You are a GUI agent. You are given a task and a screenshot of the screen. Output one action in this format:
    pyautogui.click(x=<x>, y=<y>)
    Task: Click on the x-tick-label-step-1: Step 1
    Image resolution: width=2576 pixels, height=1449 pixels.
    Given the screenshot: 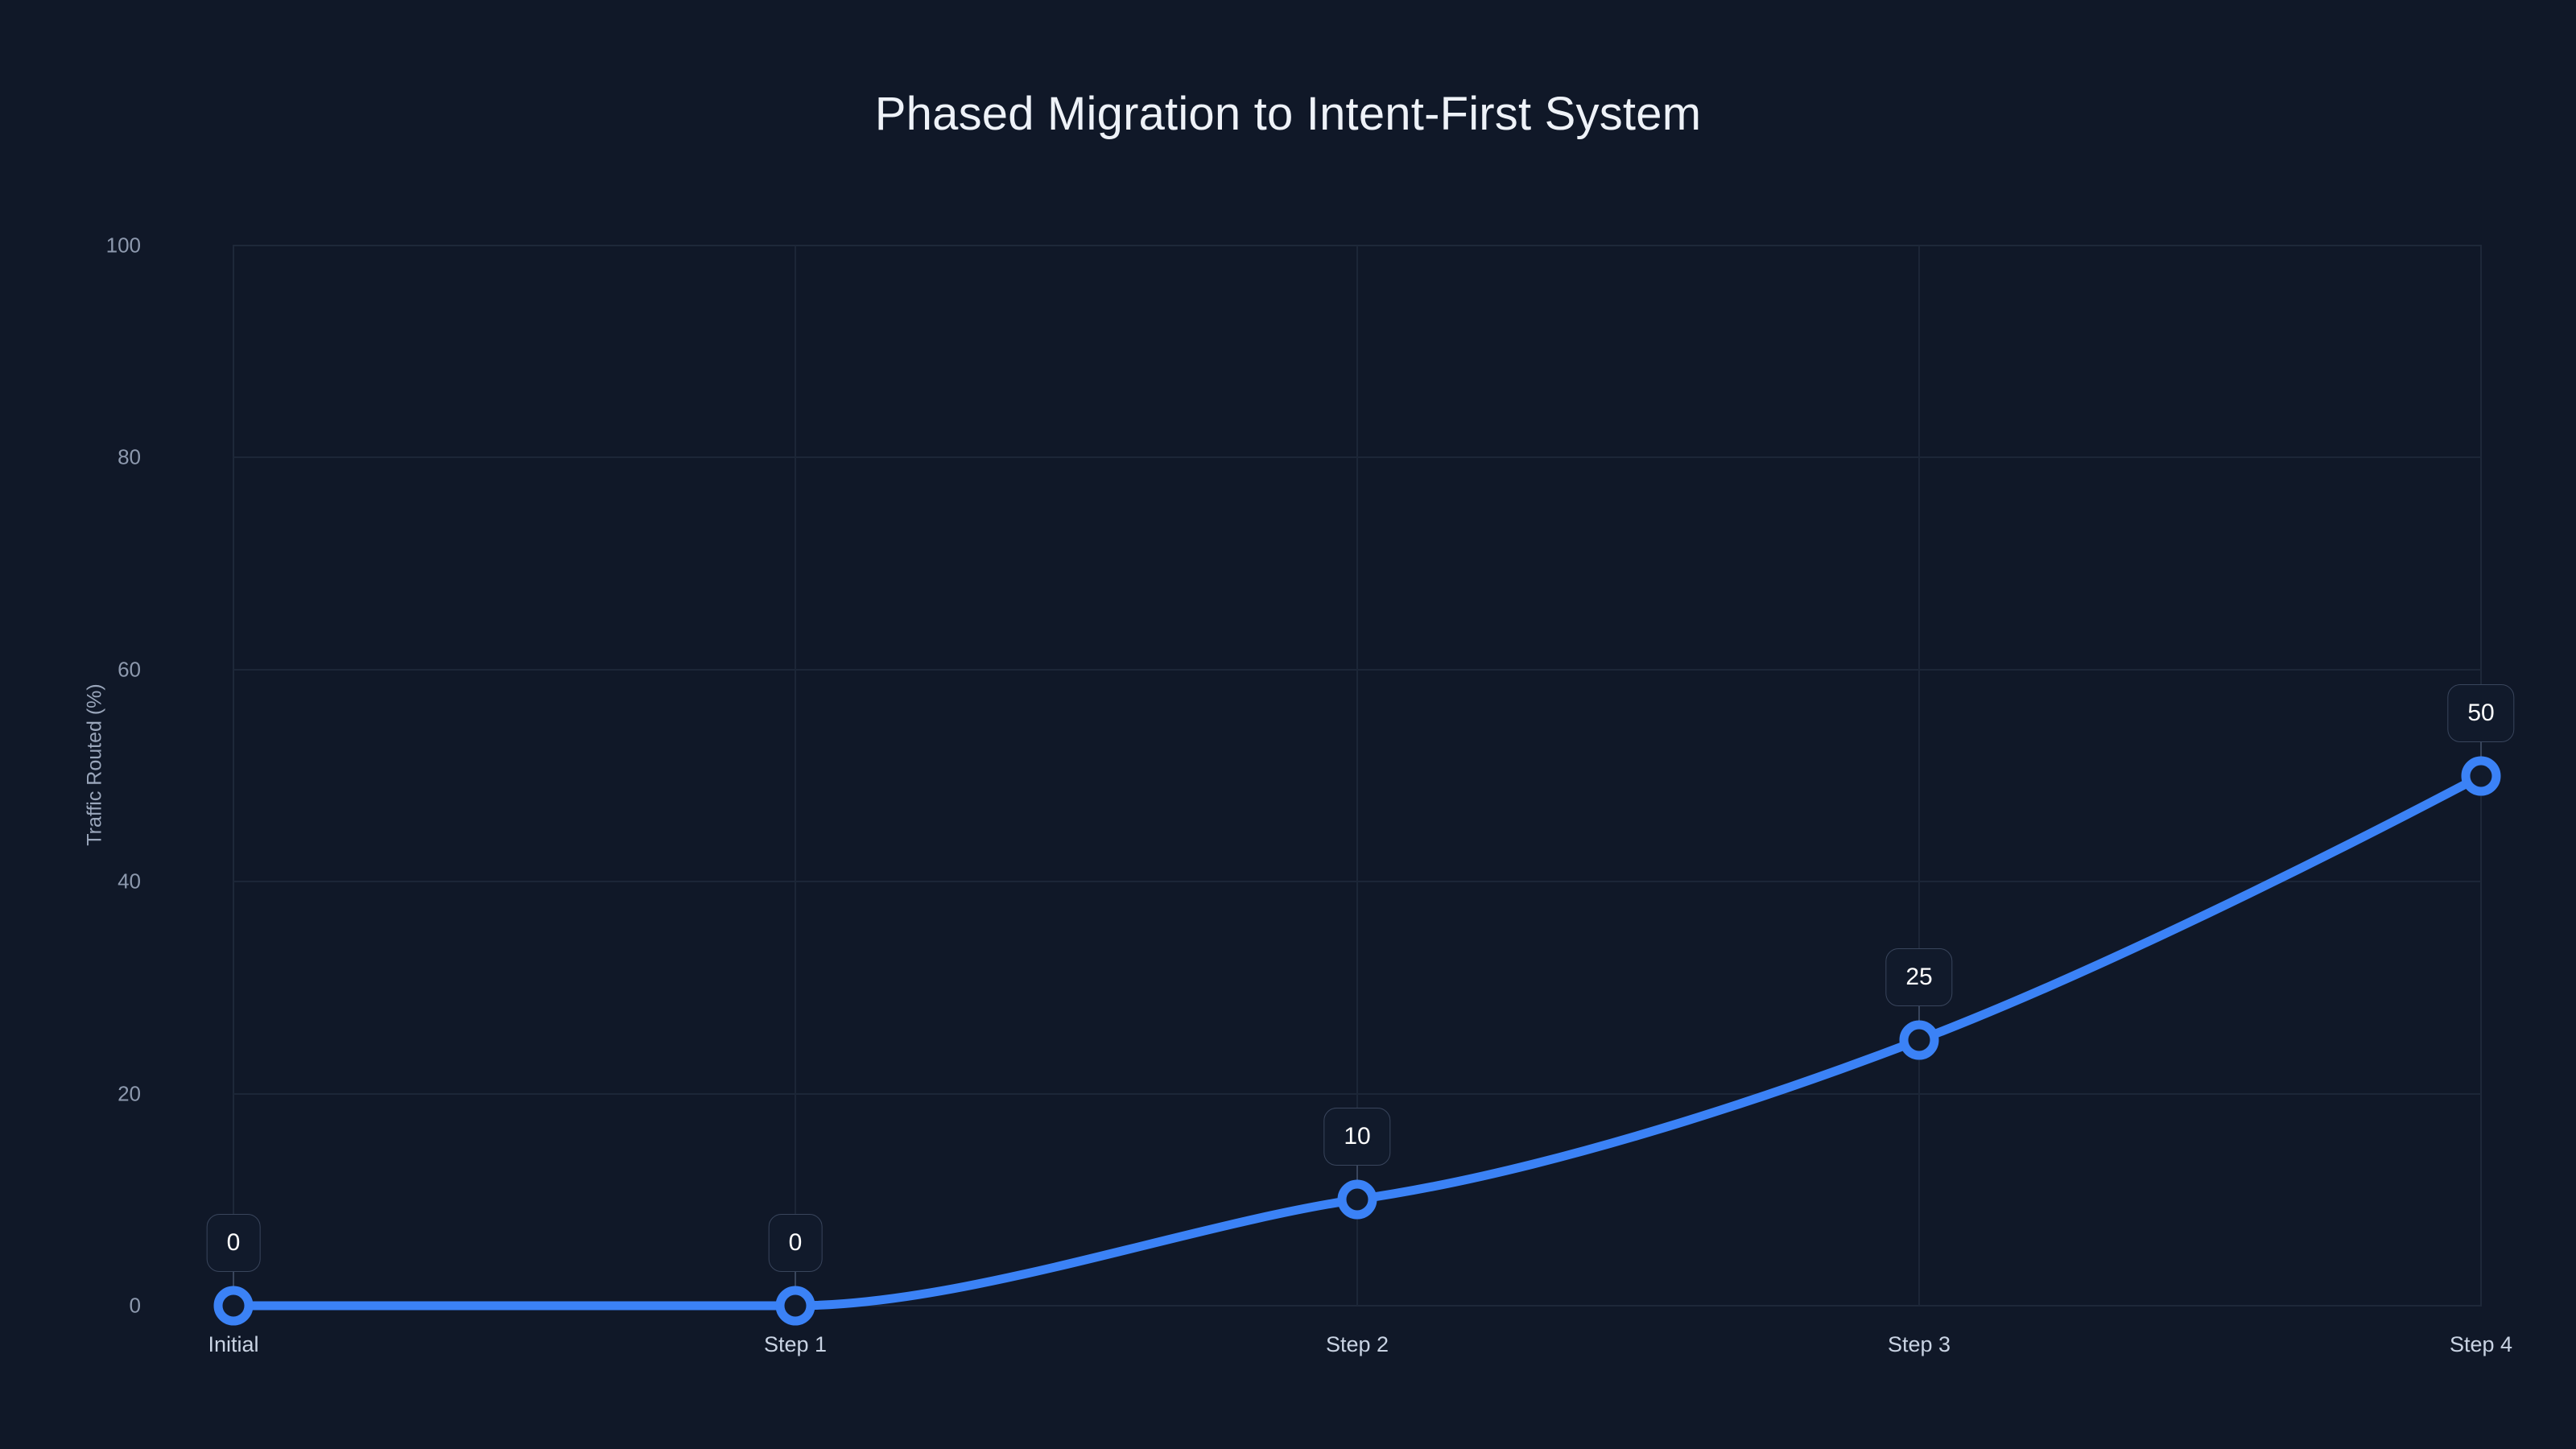 What is the action you would take?
    pyautogui.click(x=795, y=1344)
    